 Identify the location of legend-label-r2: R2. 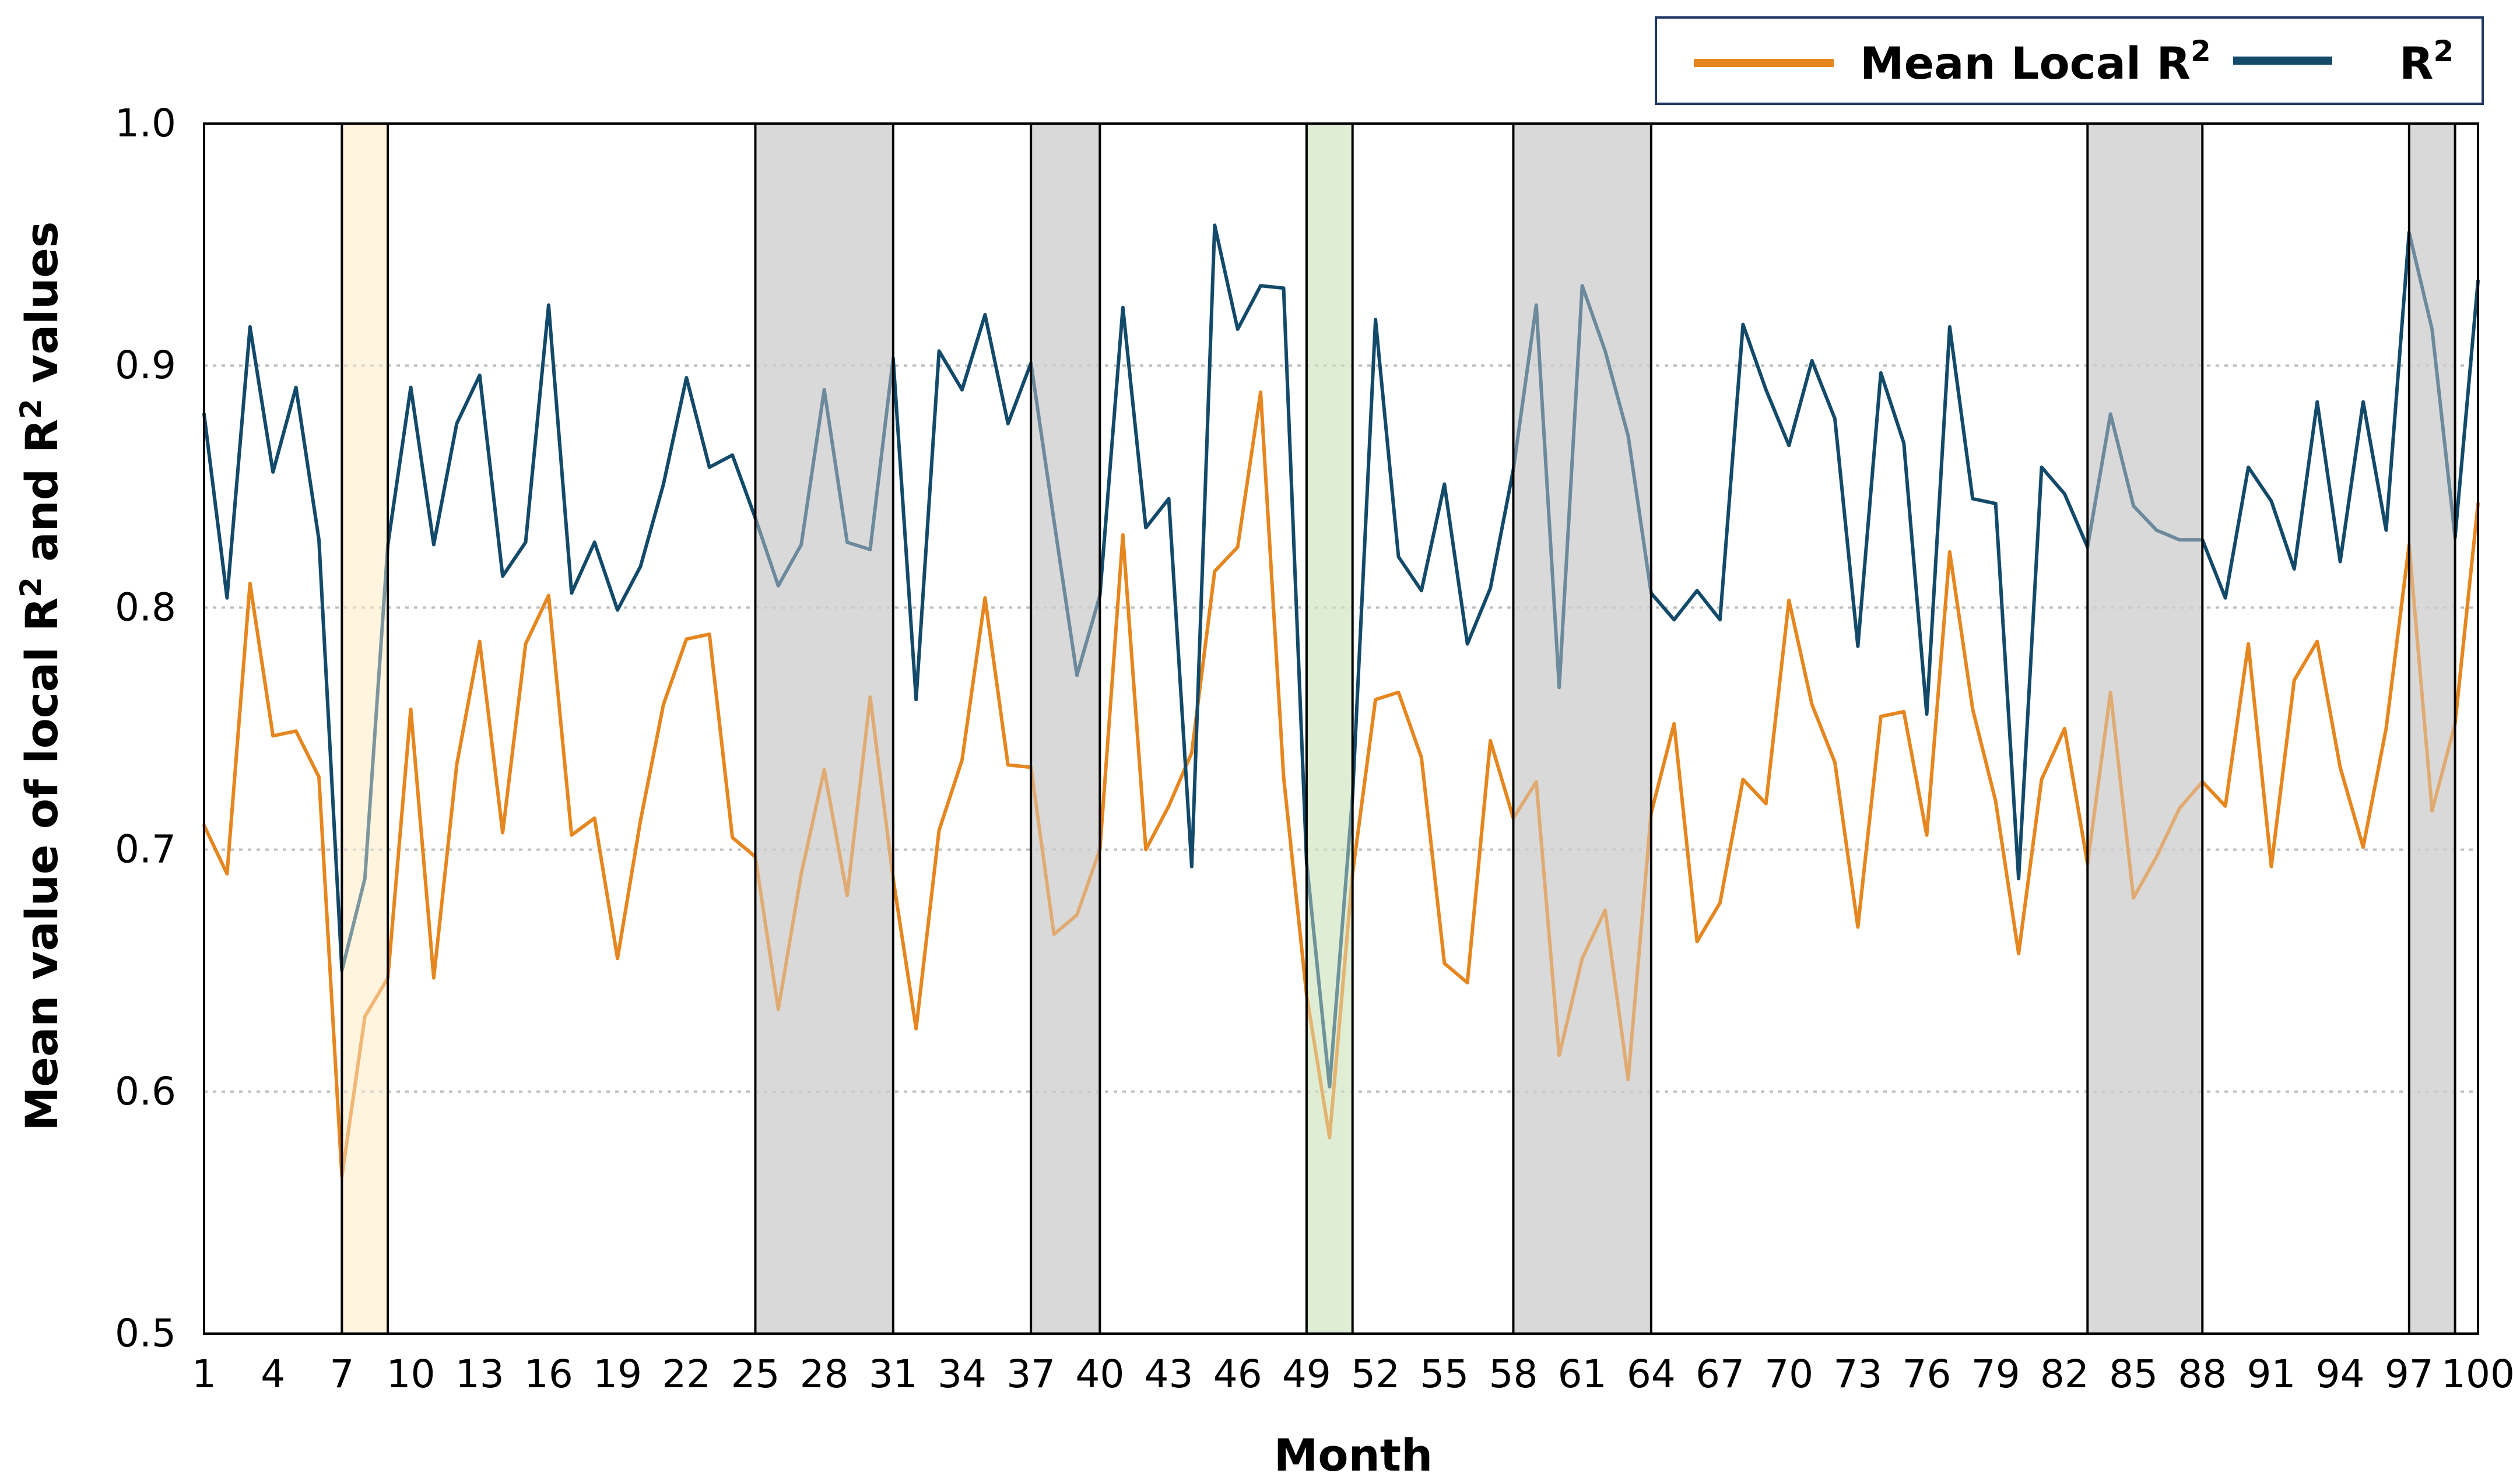
(2426, 61).